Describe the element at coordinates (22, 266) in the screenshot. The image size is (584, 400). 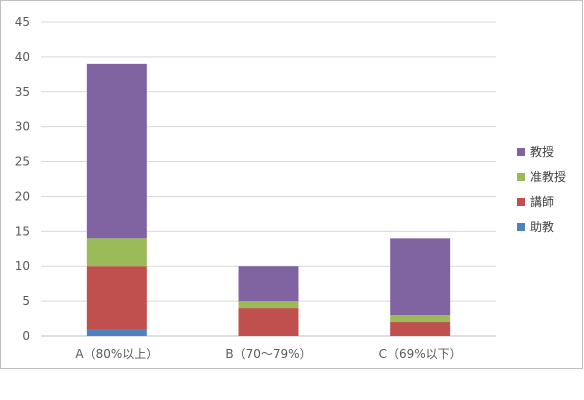
I see `y-tick-label: 10` at that location.